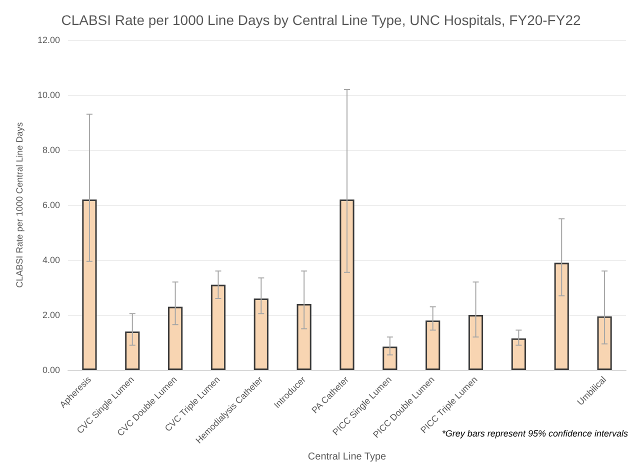  I want to click on x-axis-title: Central Line Type, so click(347, 457).